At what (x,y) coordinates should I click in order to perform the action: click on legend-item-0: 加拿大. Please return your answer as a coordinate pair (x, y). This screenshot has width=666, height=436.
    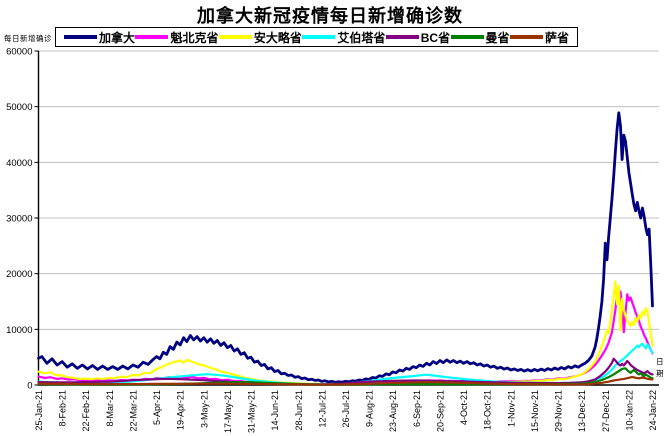
    Looking at the image, I should click on (99, 37).